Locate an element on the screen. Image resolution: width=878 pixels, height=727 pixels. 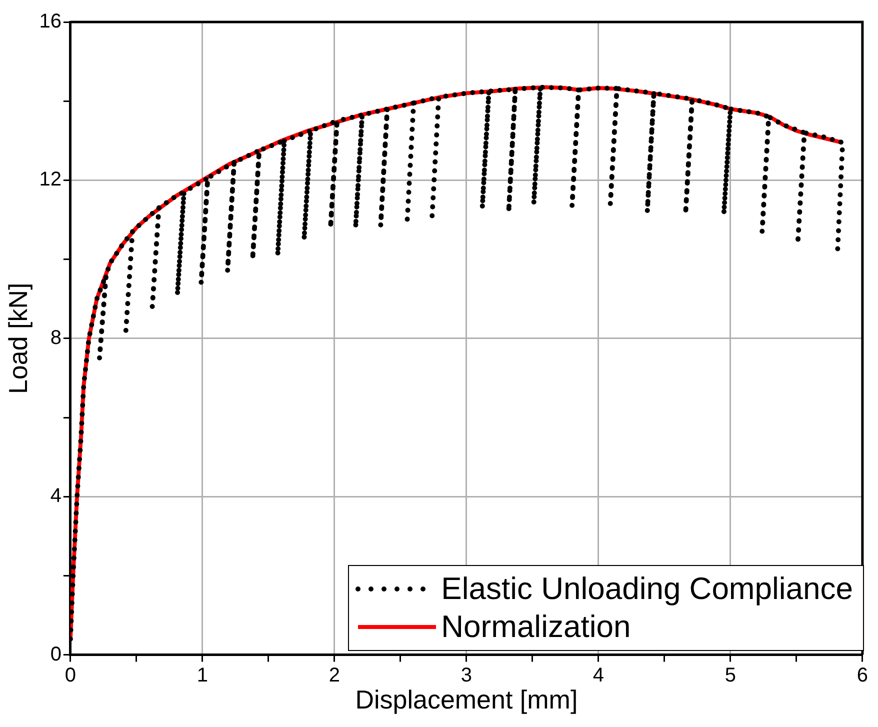
legend-label: Normalization is located at coordinates (536, 627).